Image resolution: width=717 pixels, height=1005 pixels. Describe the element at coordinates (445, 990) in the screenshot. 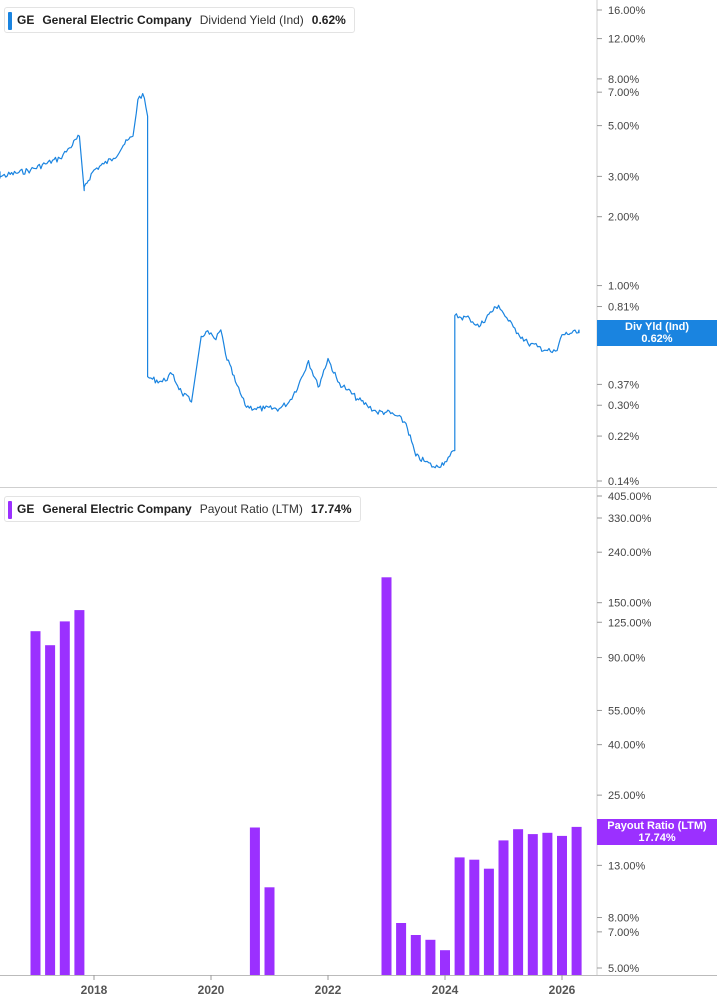

I see `x-tick-label: 2024` at that location.